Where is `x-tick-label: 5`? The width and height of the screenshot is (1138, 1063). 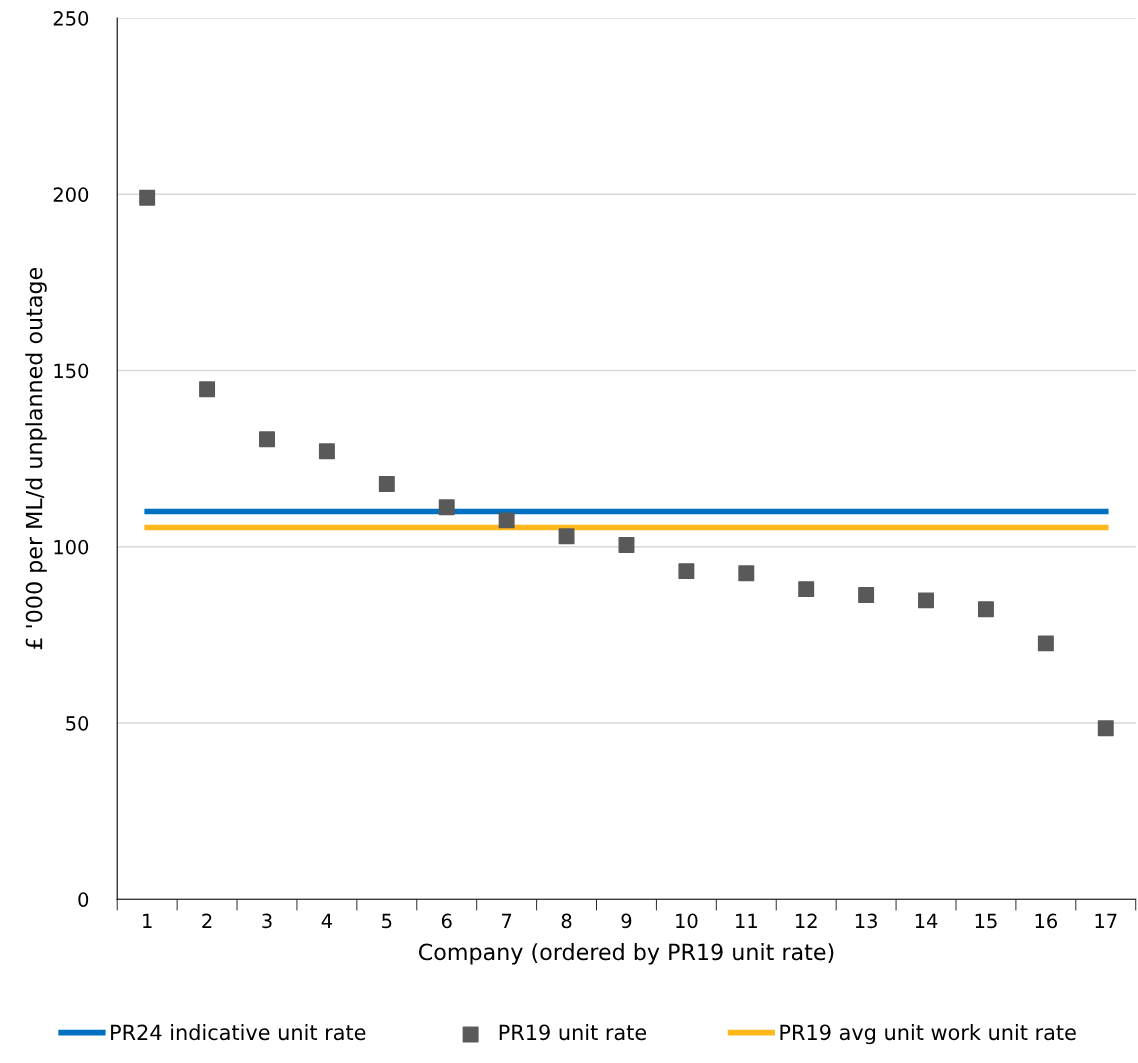
x-tick-label: 5 is located at coordinates (387, 921).